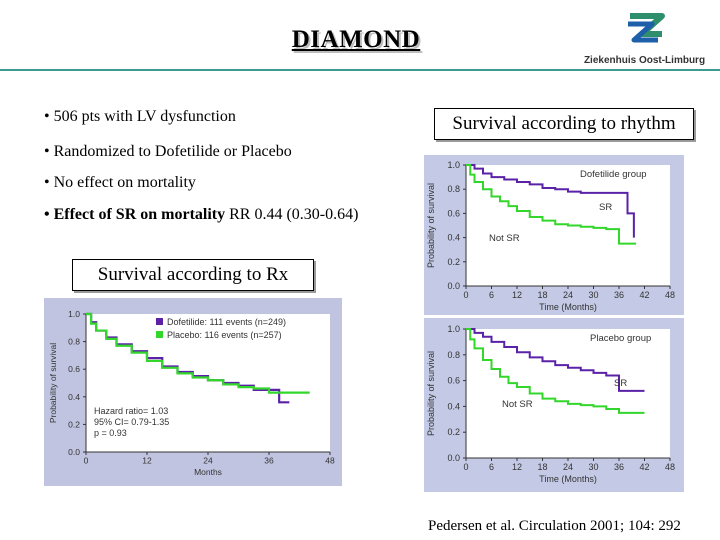 Image resolution: width=720 pixels, height=540 pixels. What do you see at coordinates (620, 383) in the screenshot?
I see `plc-sr-label: SR` at bounding box center [620, 383].